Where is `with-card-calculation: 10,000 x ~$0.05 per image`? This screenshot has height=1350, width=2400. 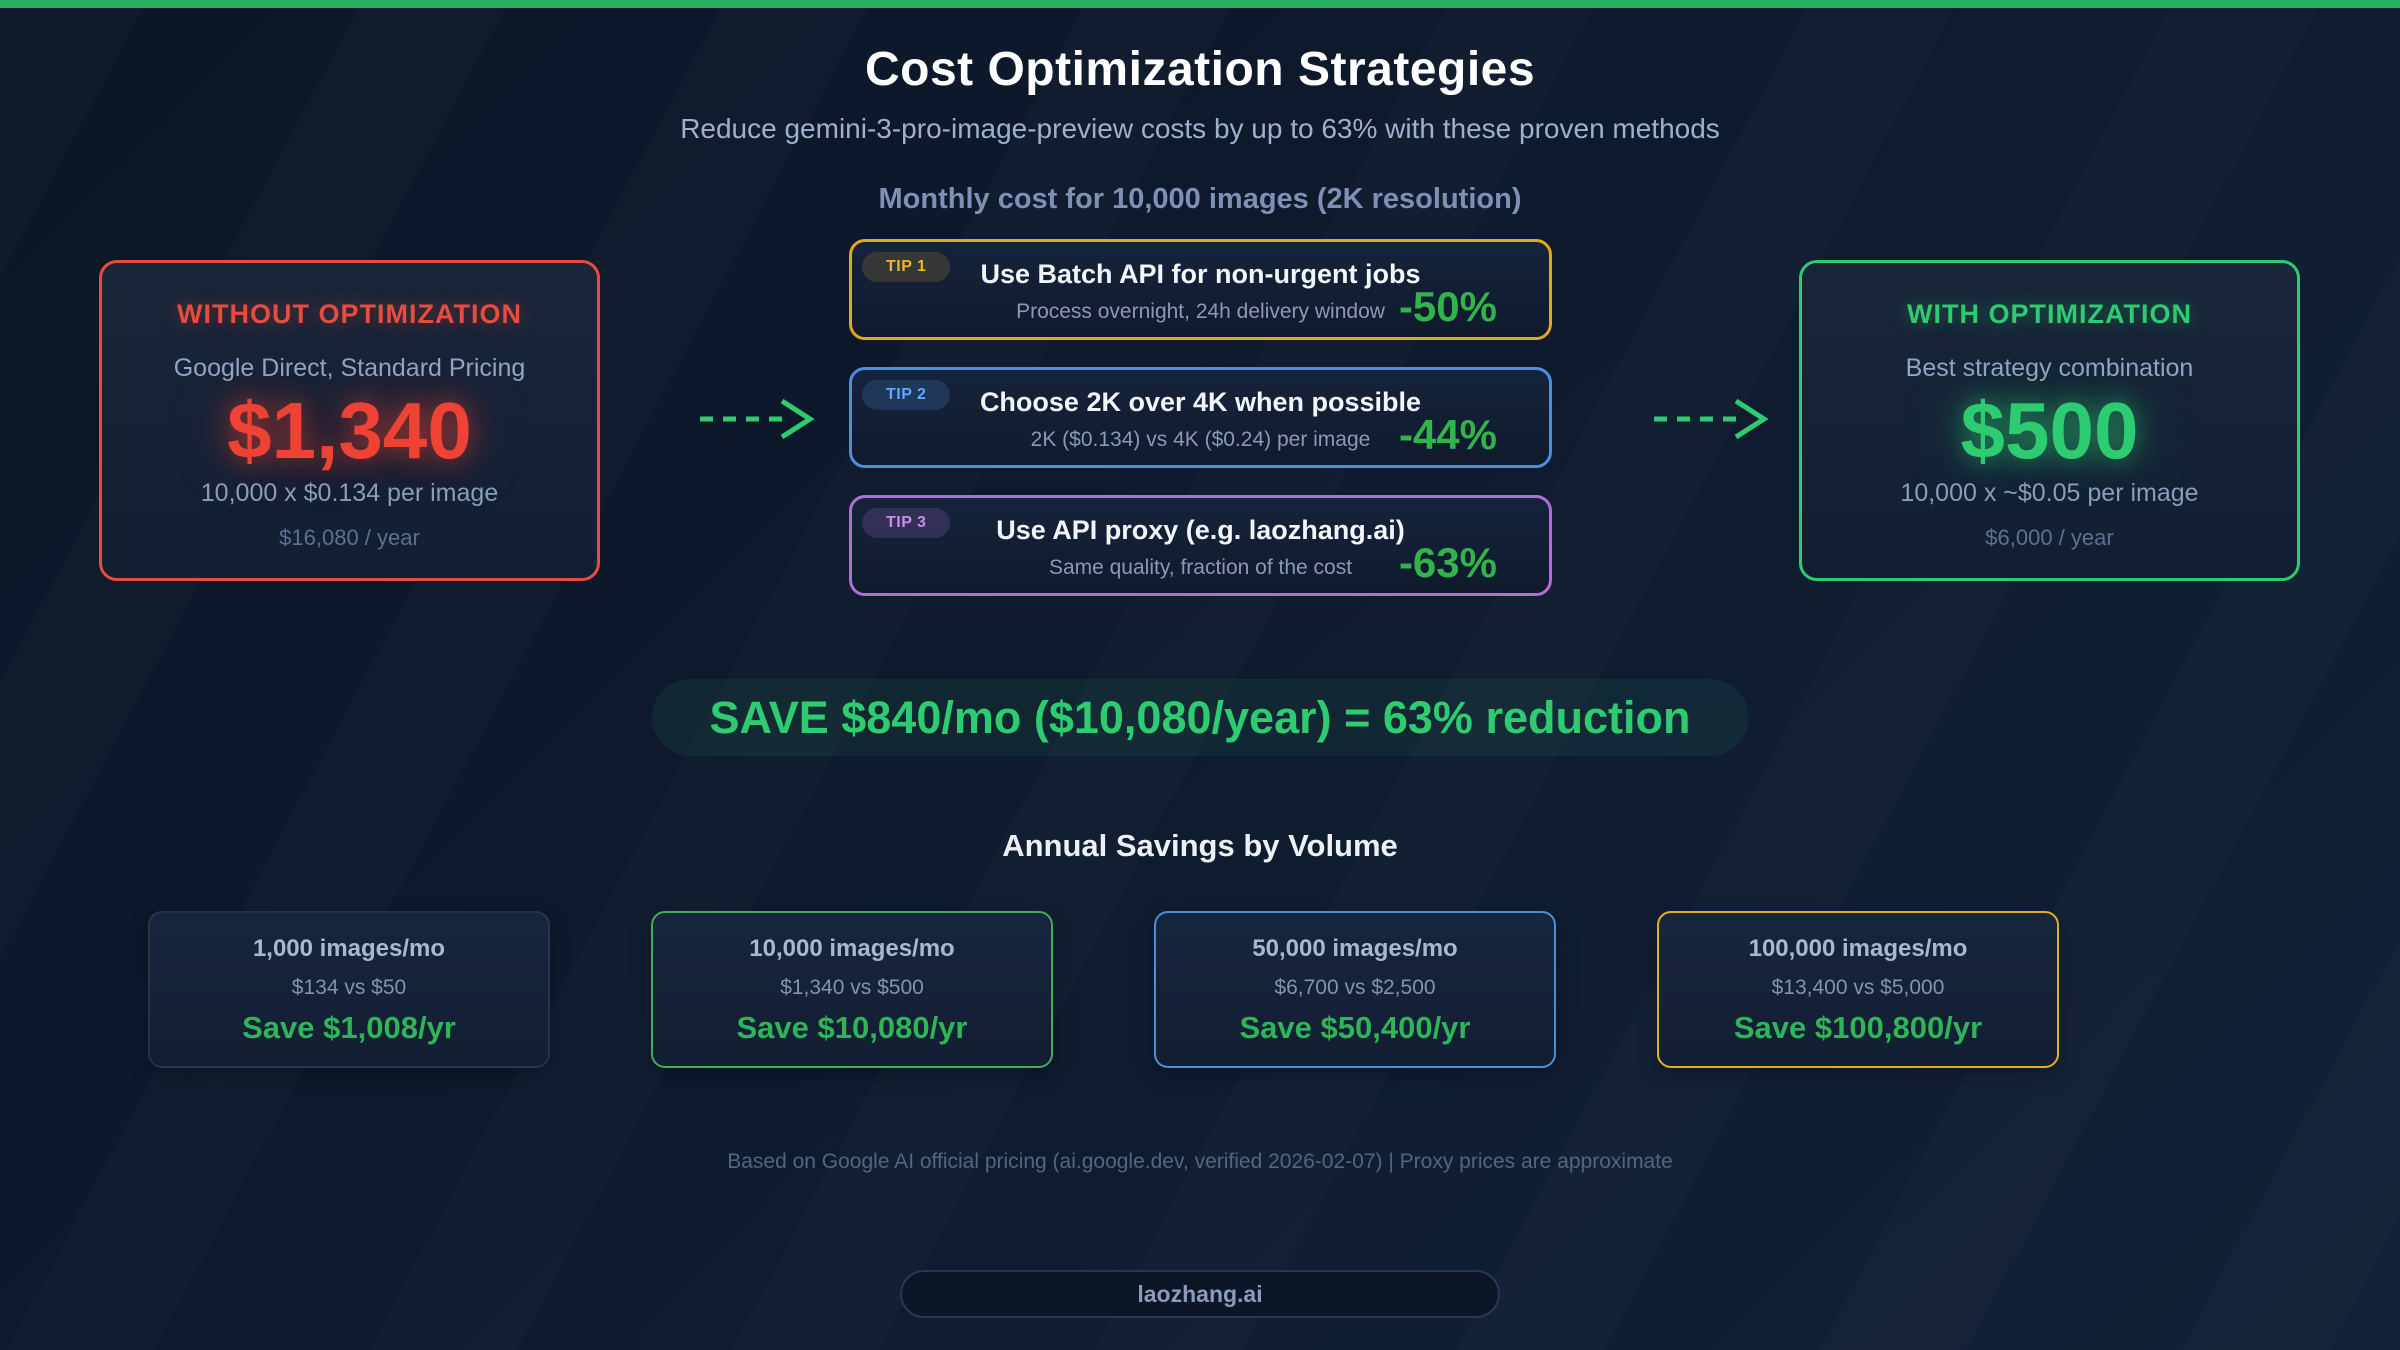
with-card-calculation: 10,000 x ~$0.05 per image is located at coordinates (2049, 493).